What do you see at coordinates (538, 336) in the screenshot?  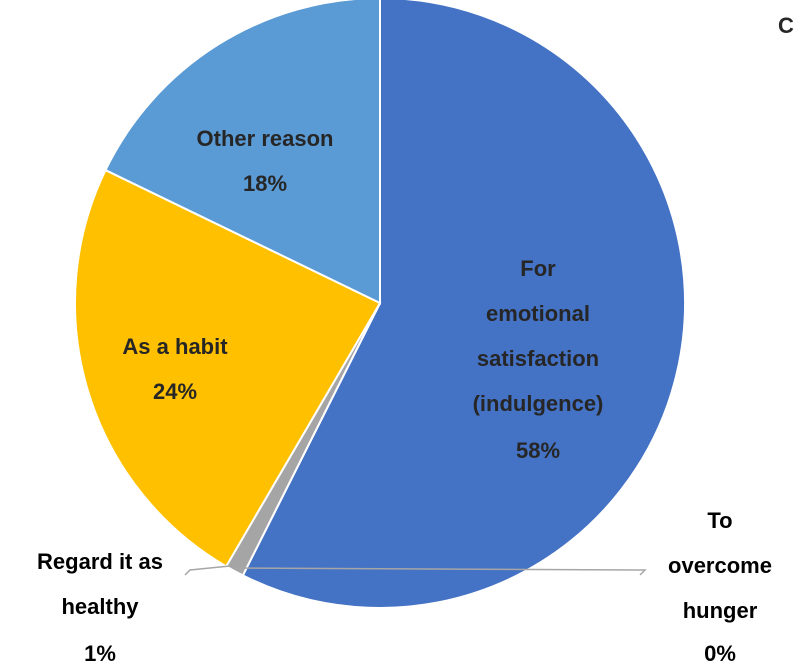 I see `slice-label: For emotional satisfaction (indulgence)` at bounding box center [538, 336].